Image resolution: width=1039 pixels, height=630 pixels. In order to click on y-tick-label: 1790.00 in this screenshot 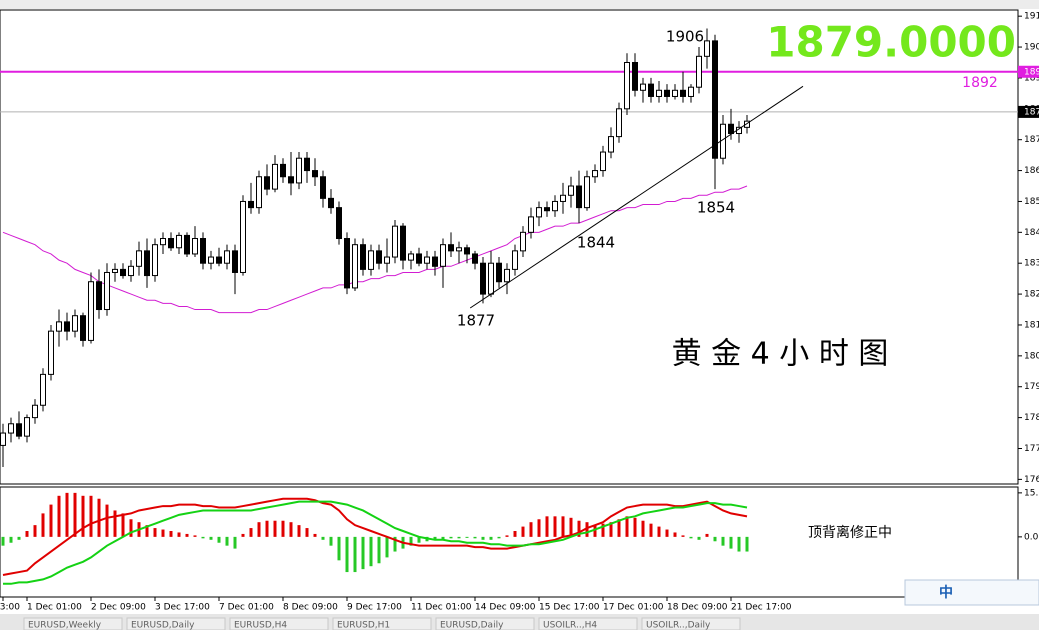, I will do `click(1031, 387)`.